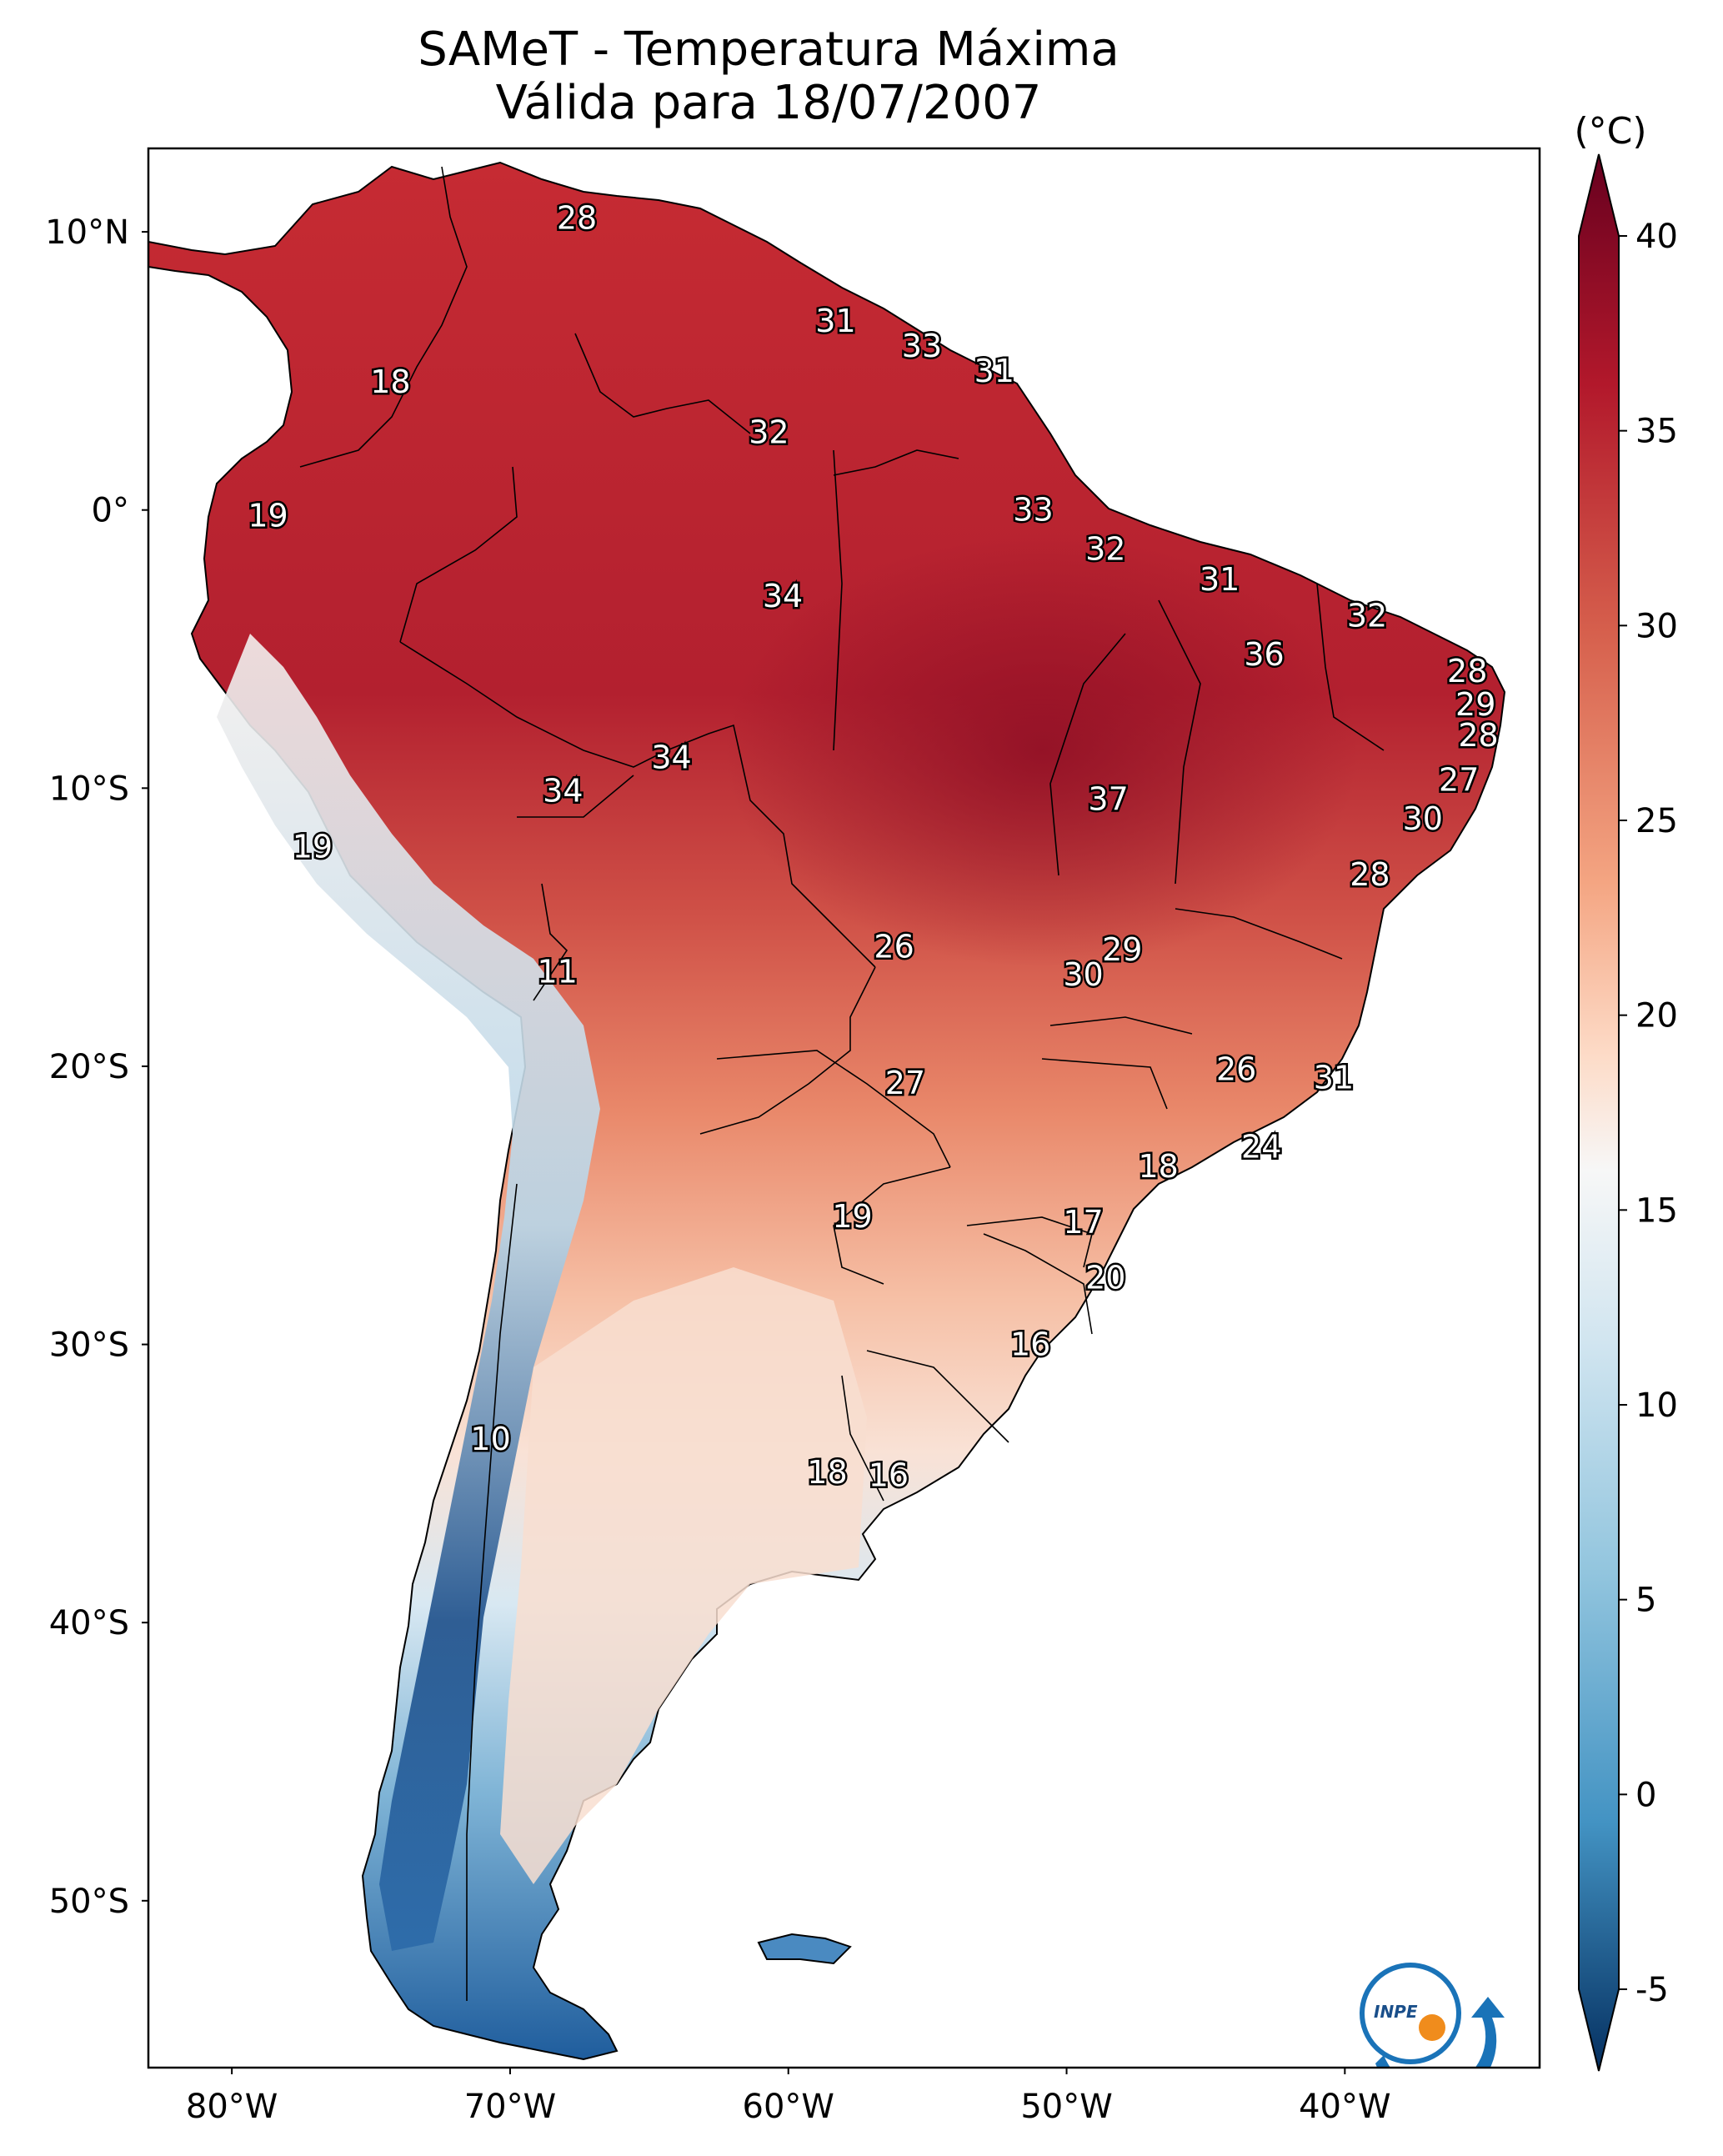  I want to click on title-line-2: Válida para 18/07/2007, so click(768, 103).